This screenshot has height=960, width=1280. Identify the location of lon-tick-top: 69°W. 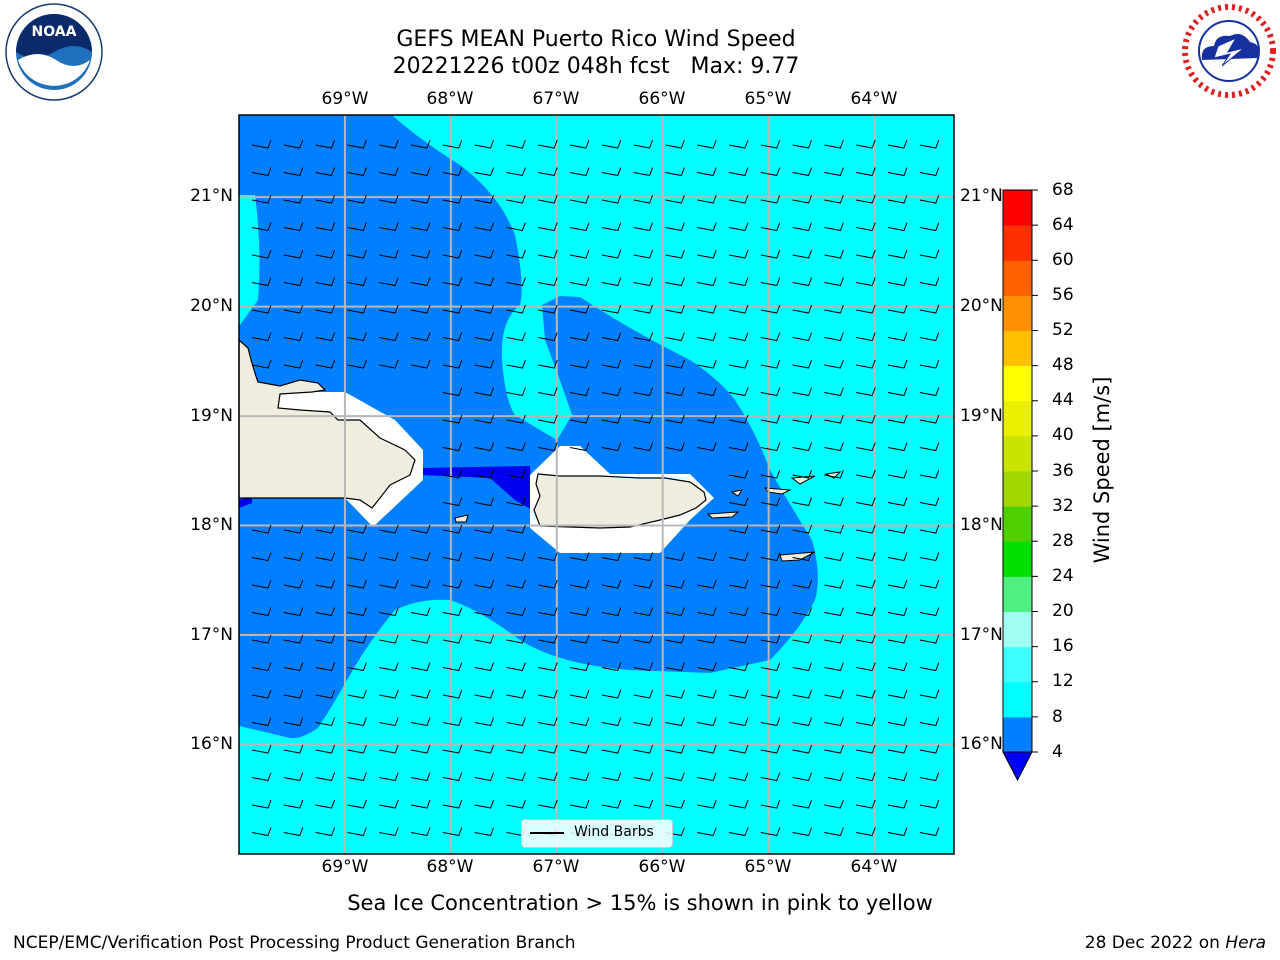
(345, 99).